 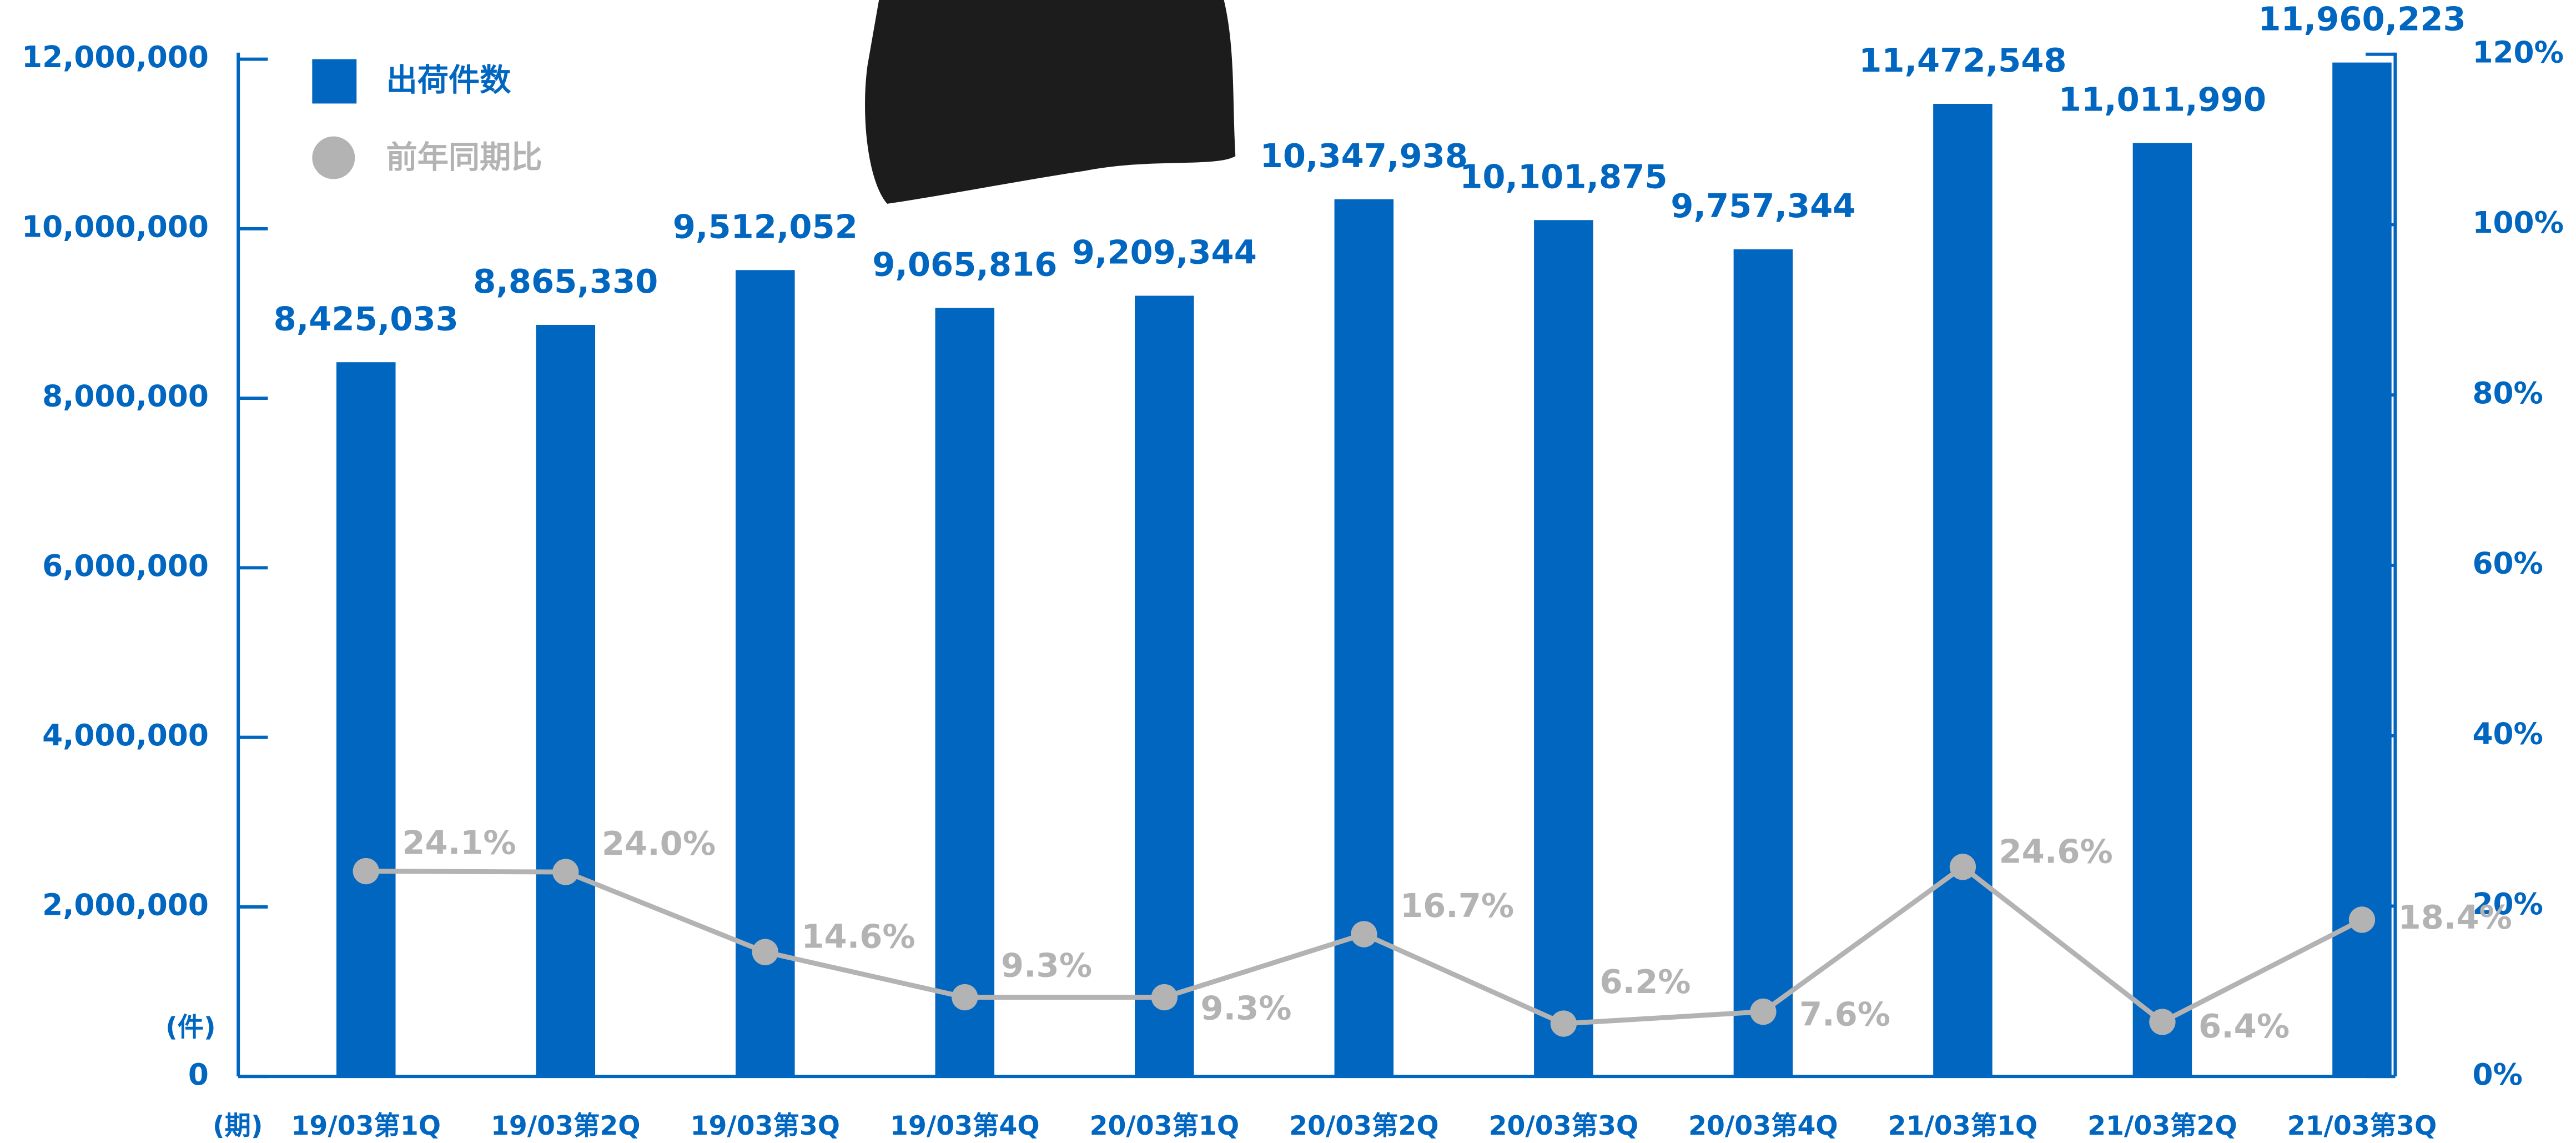 I want to click on x-tick-label: 19/03第4Q, so click(x=965, y=1126).